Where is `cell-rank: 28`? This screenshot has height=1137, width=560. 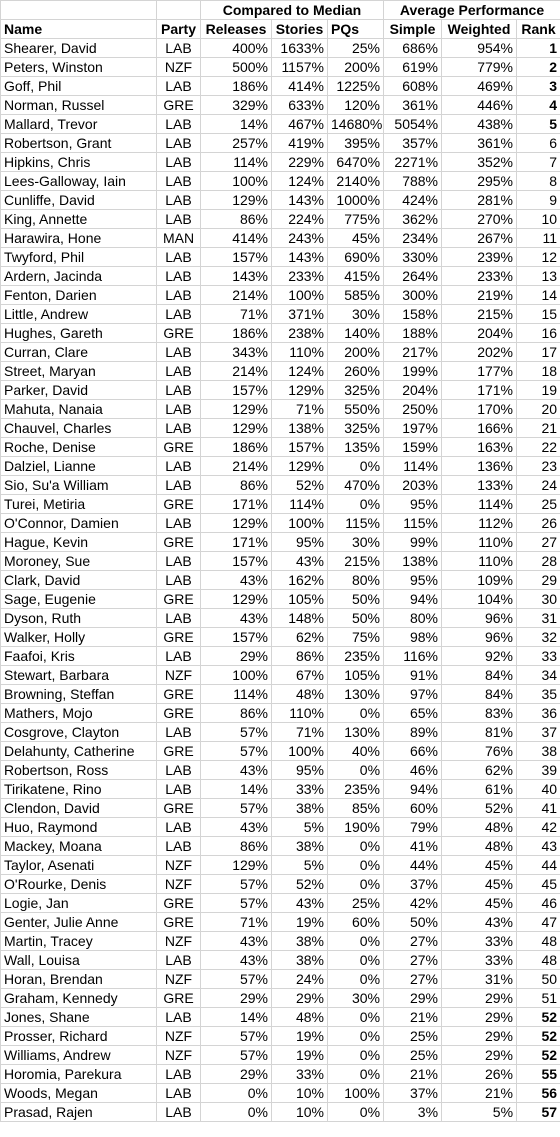
cell-rank: 28 is located at coordinates (538, 561).